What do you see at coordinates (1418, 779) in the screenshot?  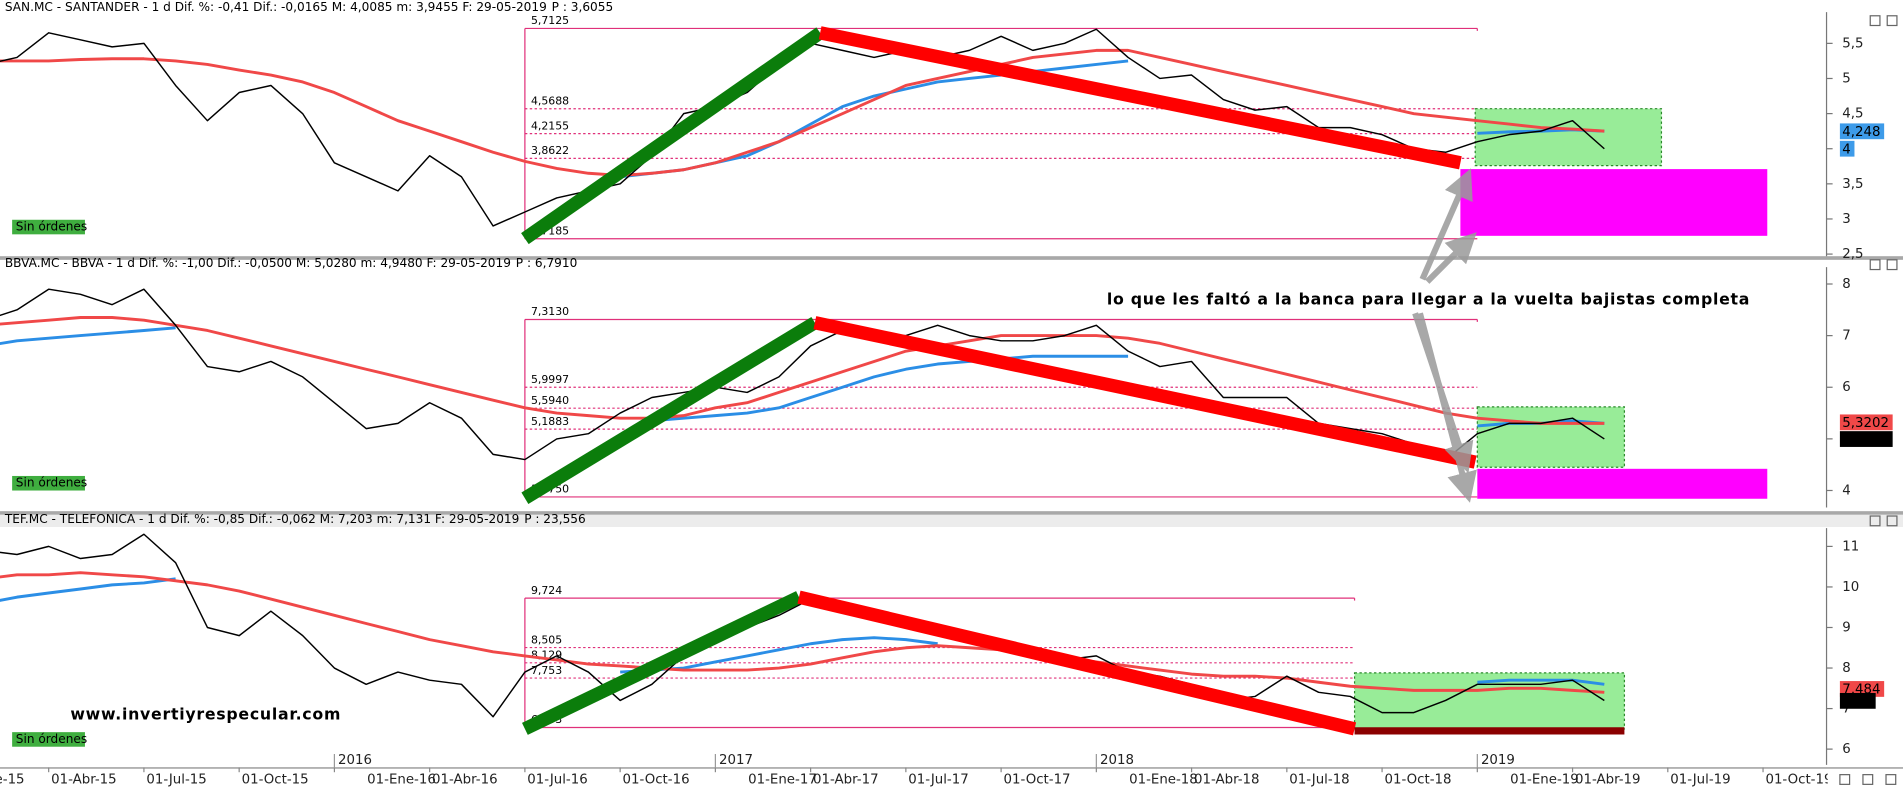 I see `x-tick-label: 01-Oct-18` at bounding box center [1418, 779].